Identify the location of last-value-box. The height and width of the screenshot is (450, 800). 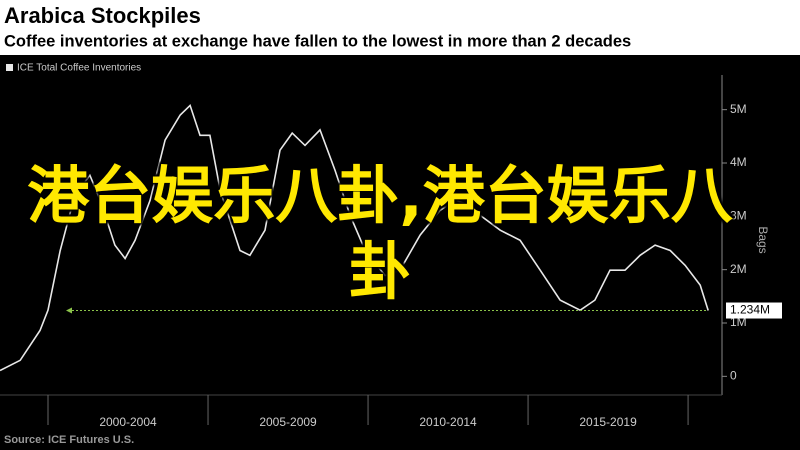
(754, 310).